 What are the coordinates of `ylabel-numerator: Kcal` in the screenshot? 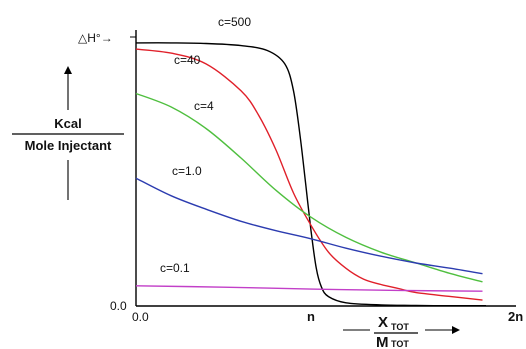 It's located at (67, 123).